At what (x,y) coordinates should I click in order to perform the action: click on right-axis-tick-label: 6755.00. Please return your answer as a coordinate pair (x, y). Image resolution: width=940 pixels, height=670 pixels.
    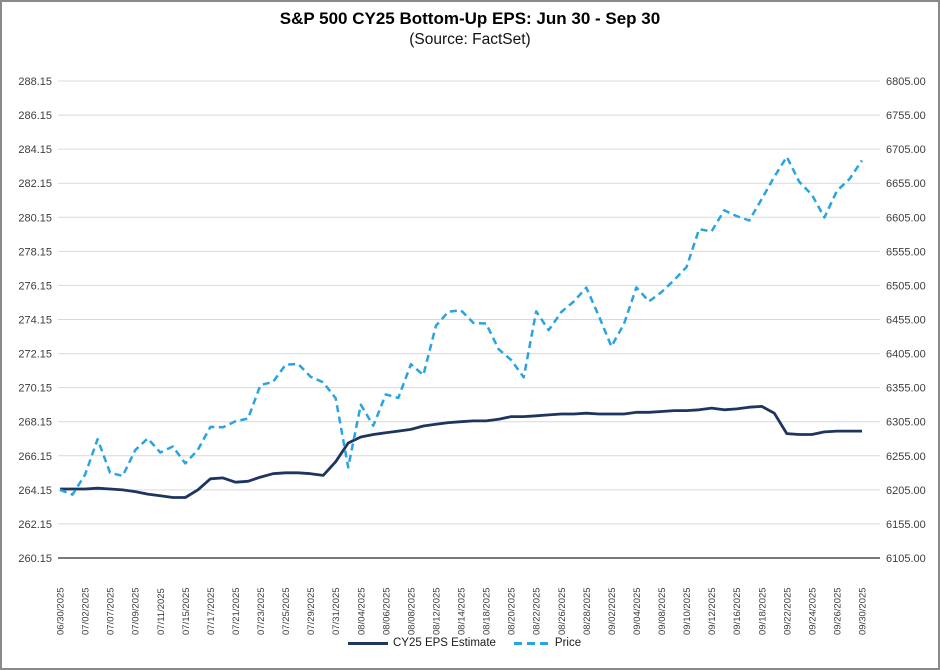
    Looking at the image, I should click on (906, 116).